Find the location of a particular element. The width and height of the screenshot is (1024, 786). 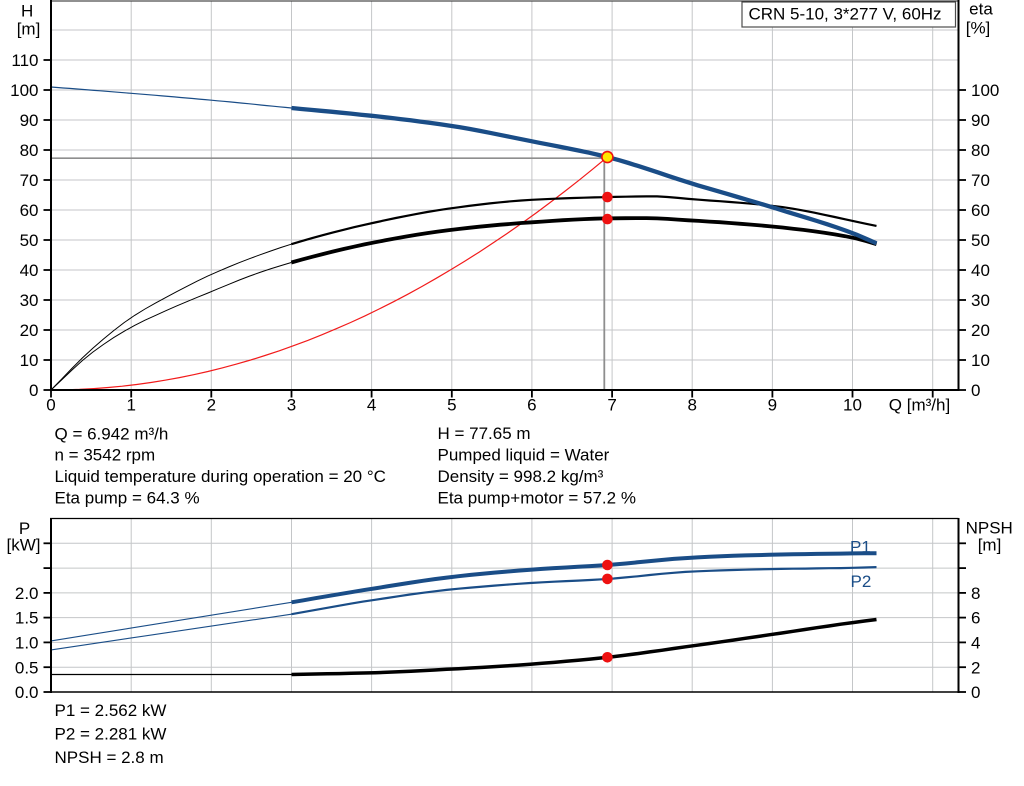

svg-text: P1 is located at coordinates (860, 546).